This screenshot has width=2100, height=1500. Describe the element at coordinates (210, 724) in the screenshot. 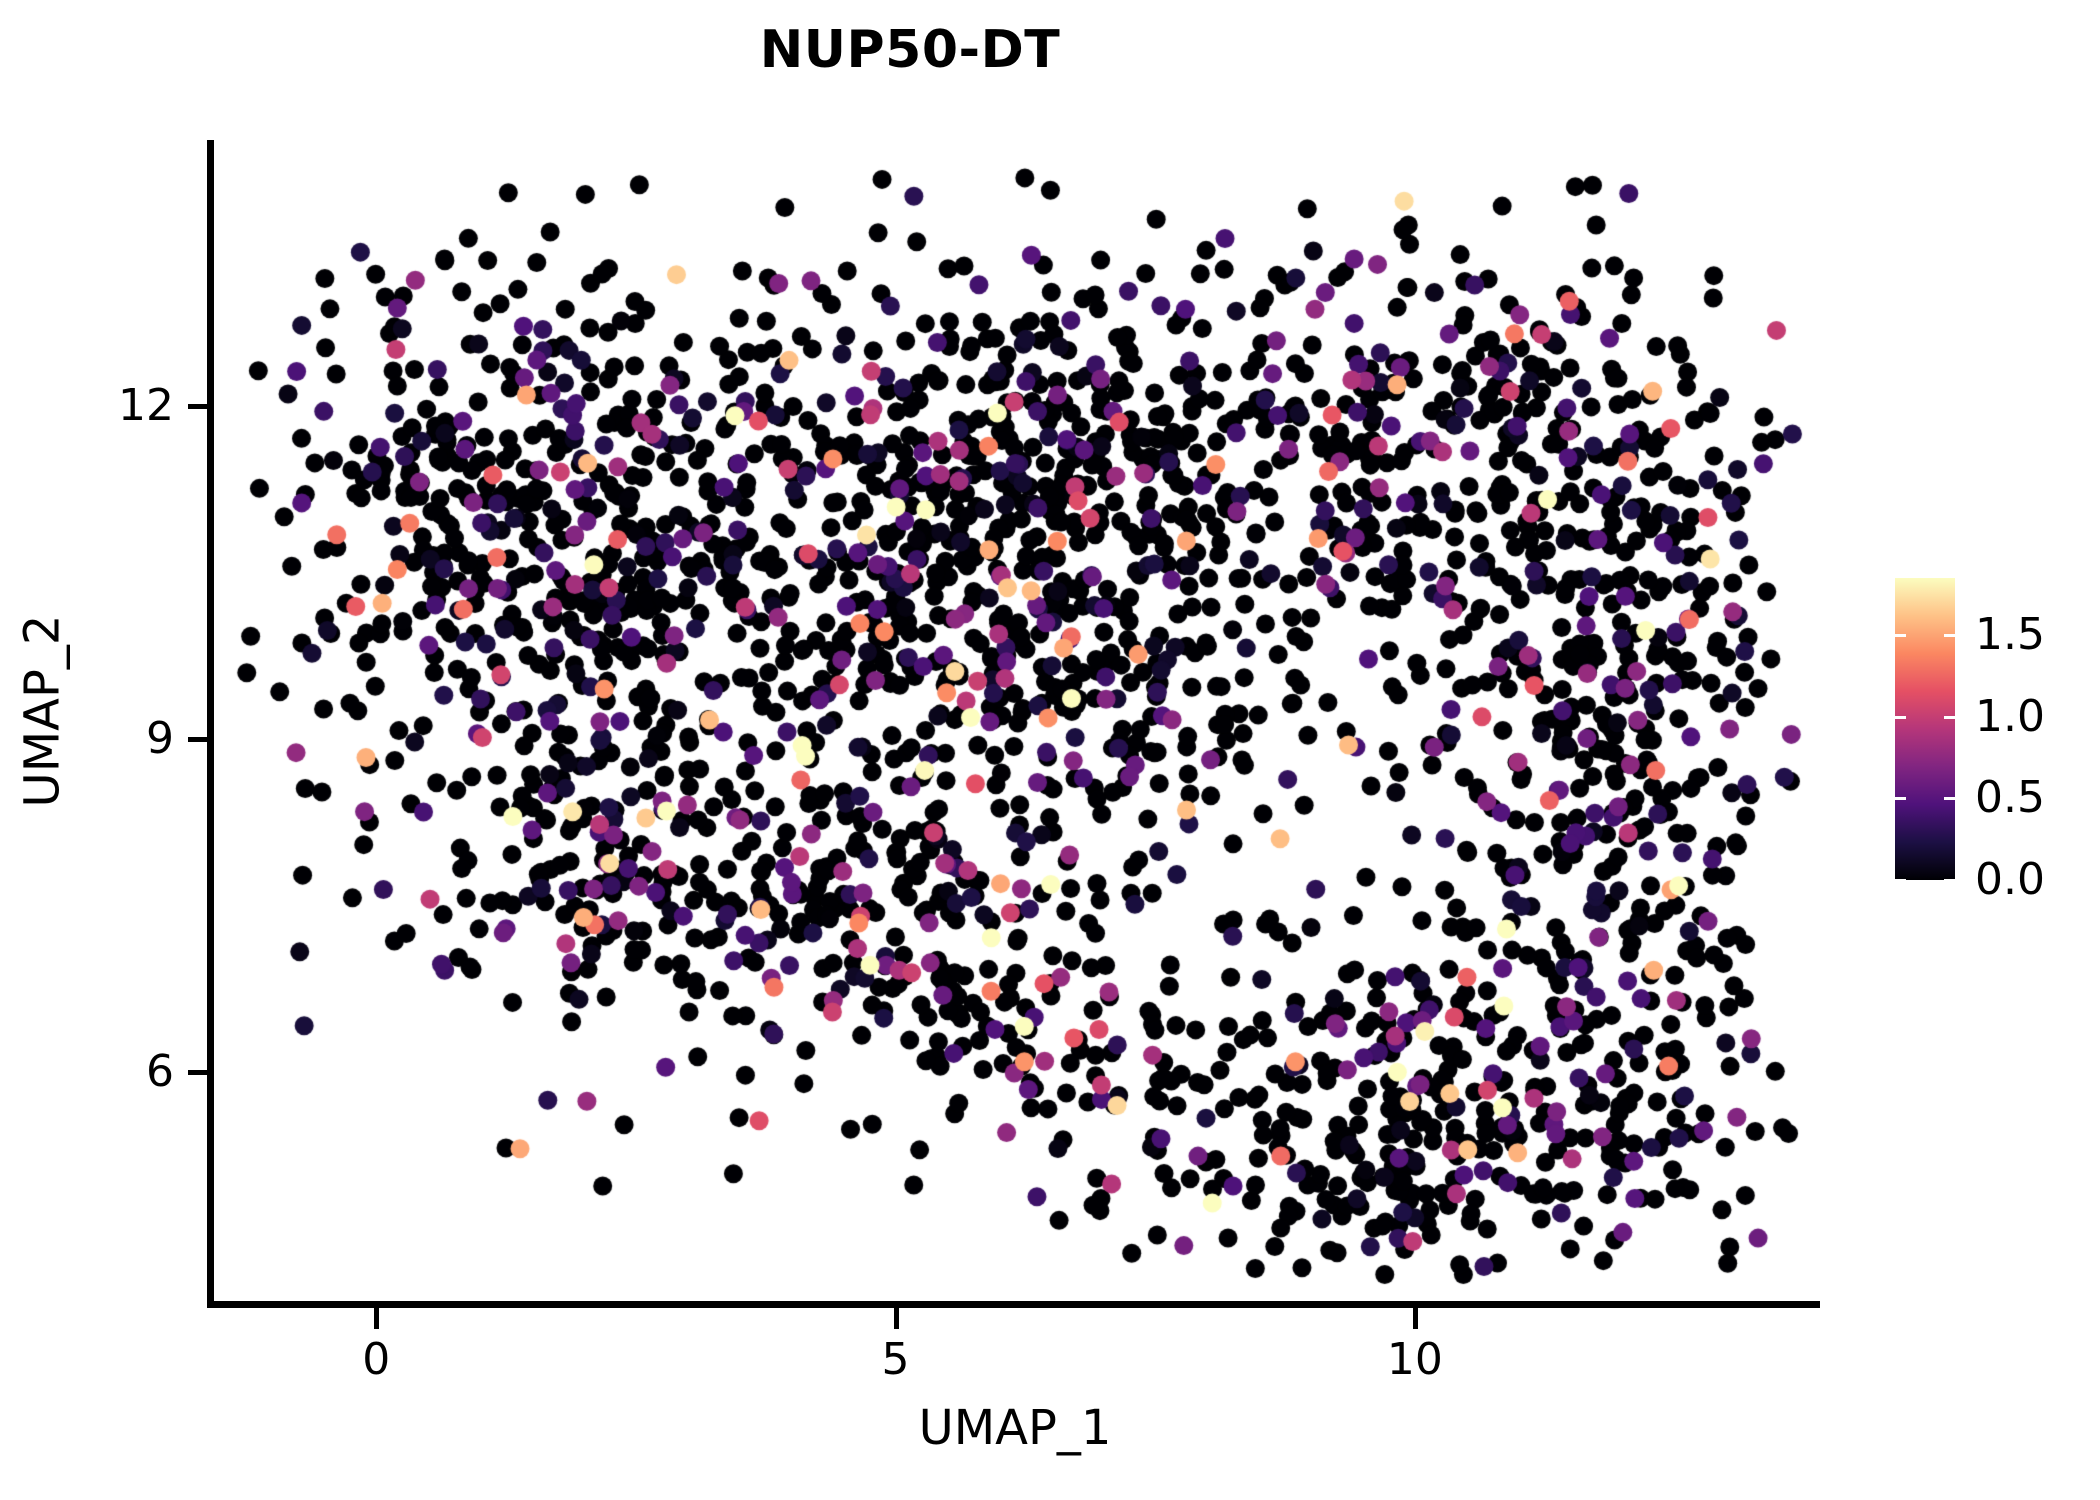

I see `y-axis-spine` at that location.